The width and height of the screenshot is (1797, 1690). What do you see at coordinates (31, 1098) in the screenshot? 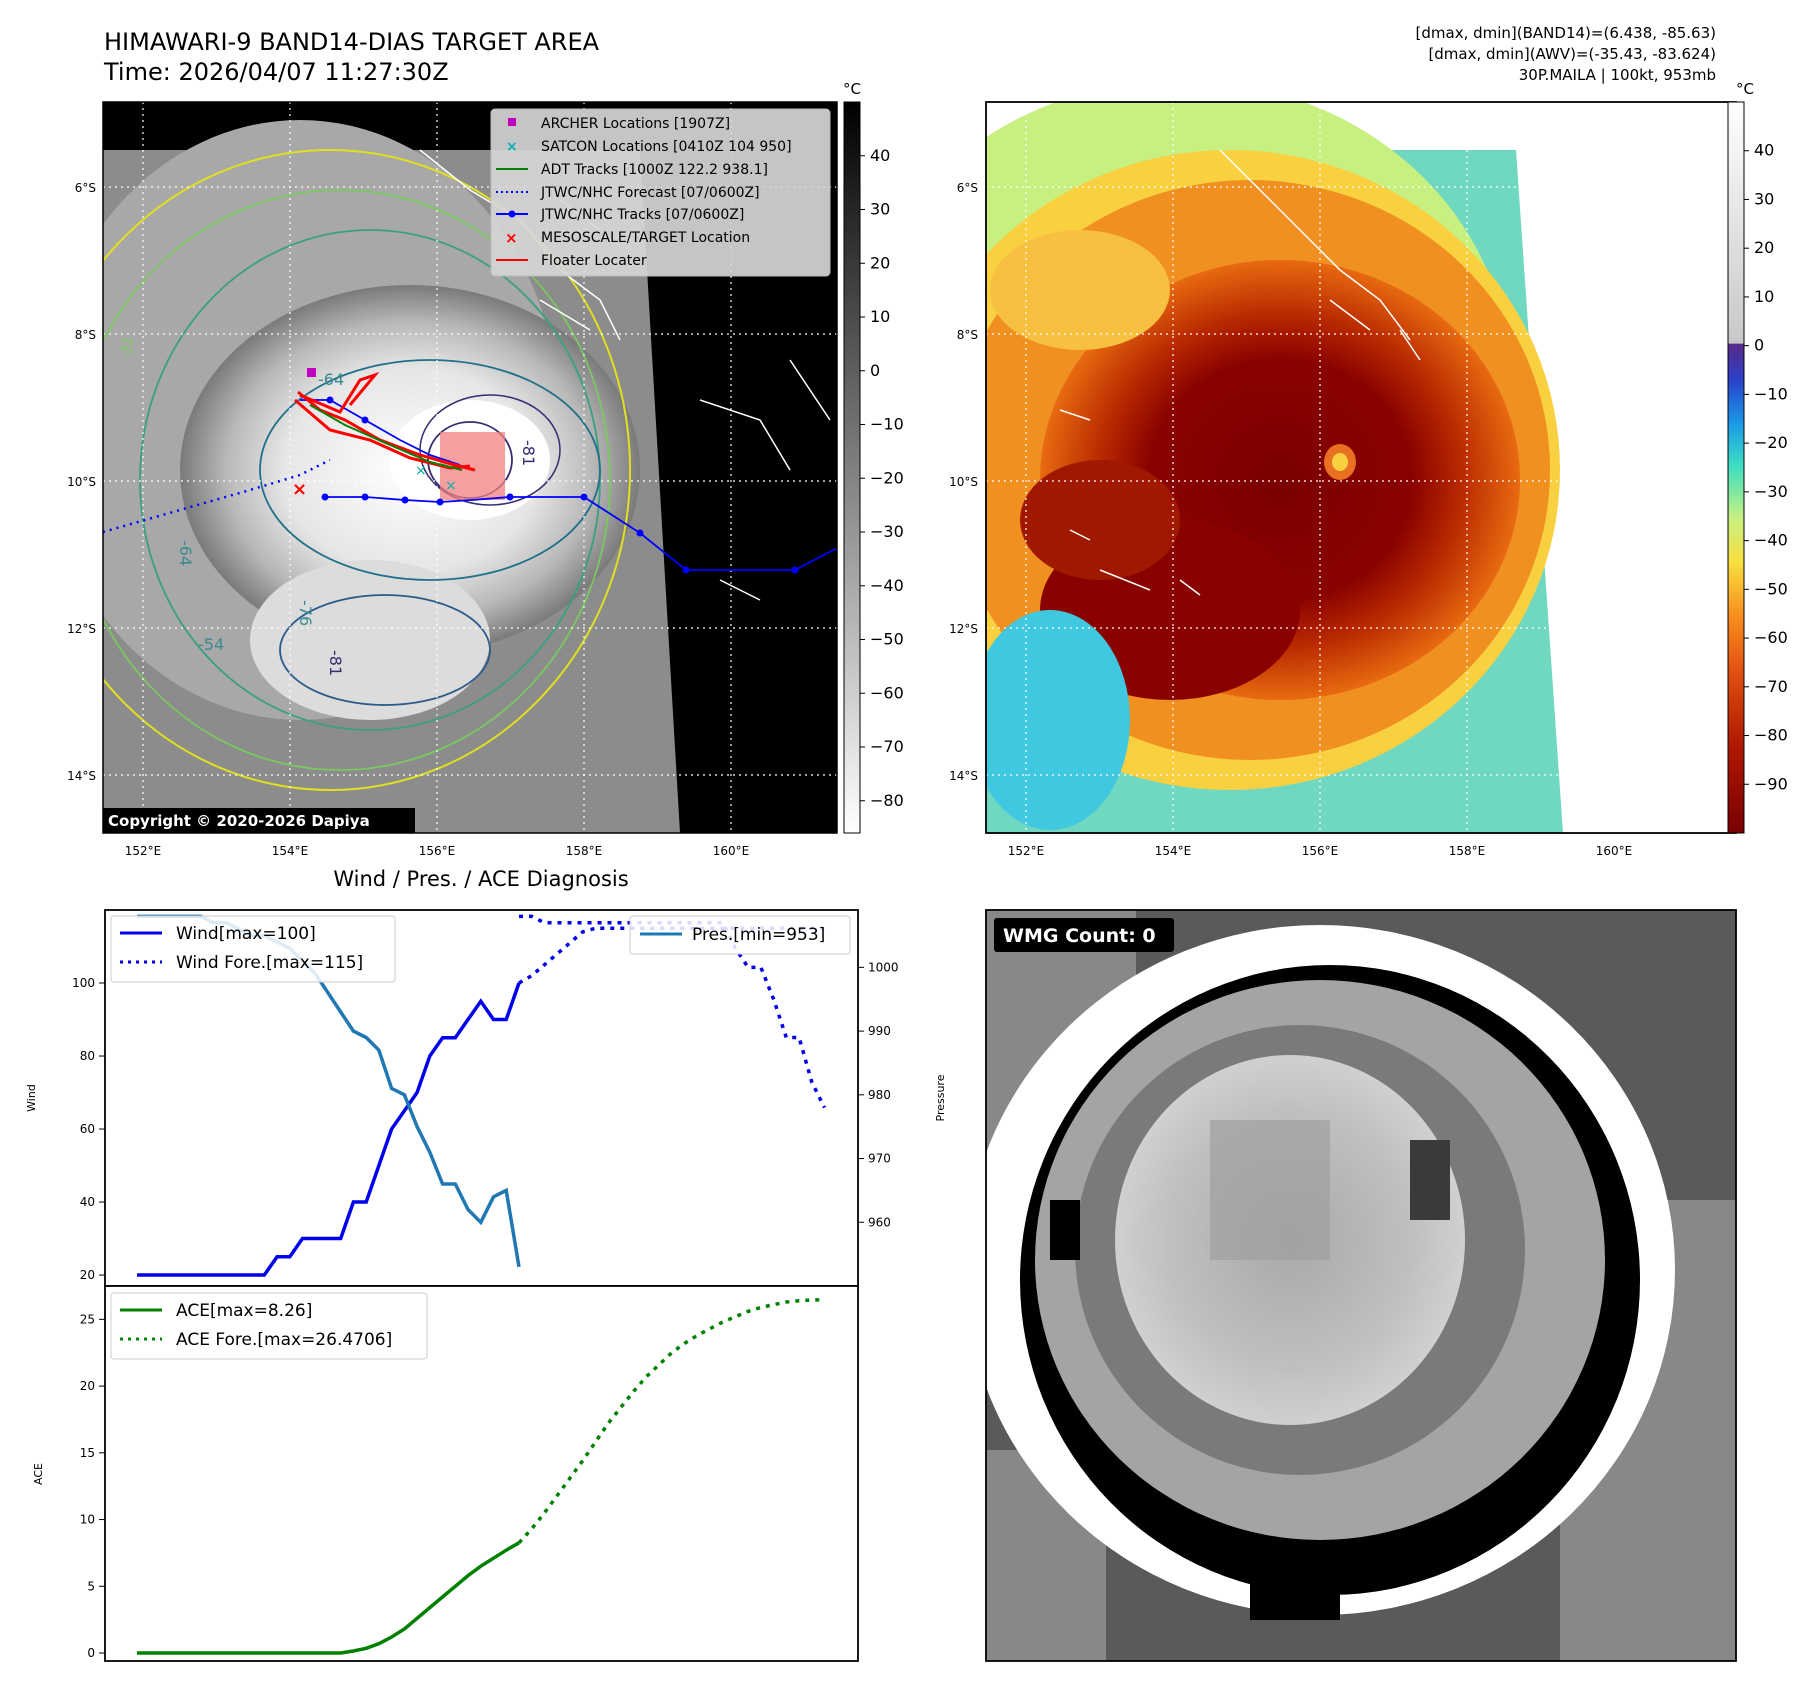
I see `wind-axis-label: Wind` at bounding box center [31, 1098].